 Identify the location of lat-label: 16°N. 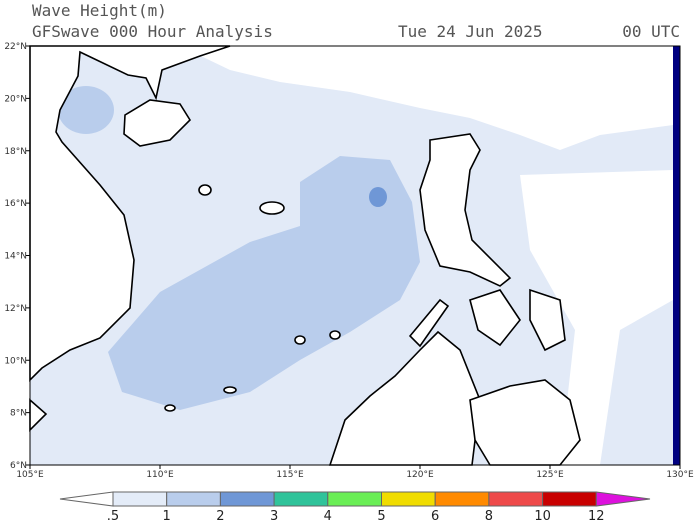
(15, 204).